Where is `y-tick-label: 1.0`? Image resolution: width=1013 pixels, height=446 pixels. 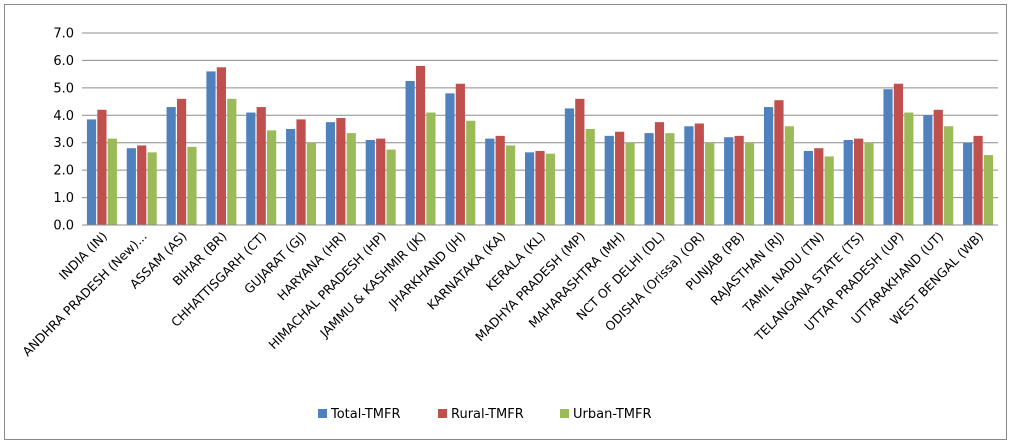
y-tick-label: 1.0 is located at coordinates (63, 198).